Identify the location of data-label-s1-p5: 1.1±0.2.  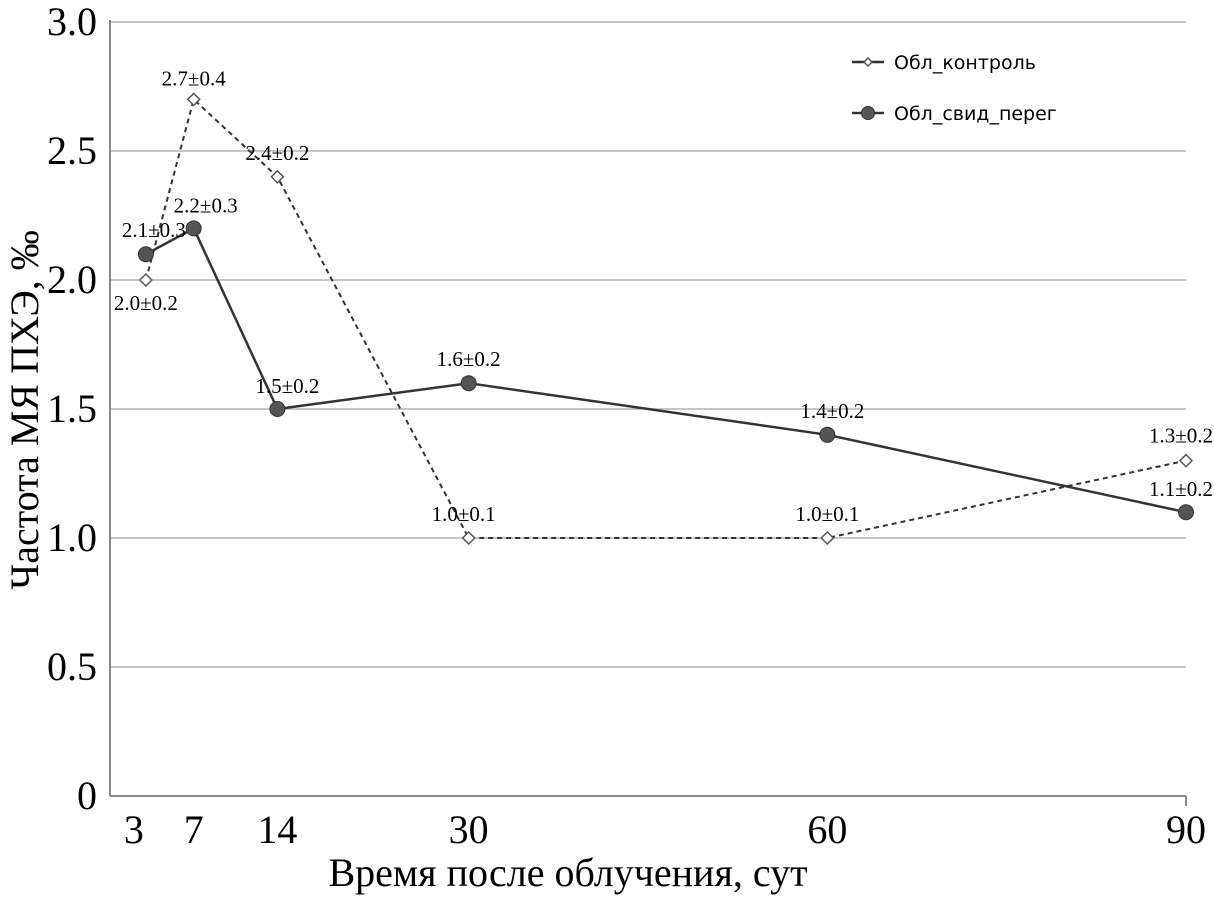
(1181, 489).